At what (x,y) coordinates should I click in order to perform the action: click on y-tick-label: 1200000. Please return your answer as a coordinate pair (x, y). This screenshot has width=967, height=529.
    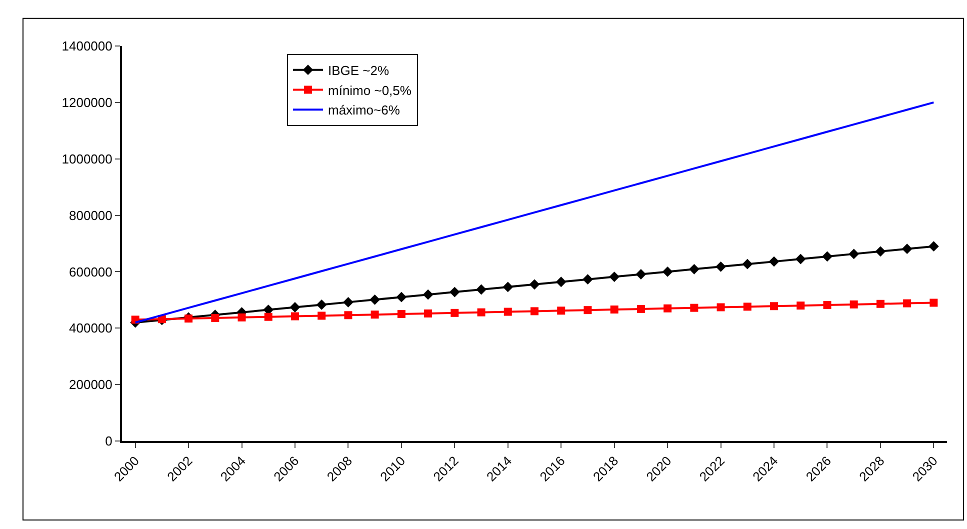
    Looking at the image, I should click on (87, 102).